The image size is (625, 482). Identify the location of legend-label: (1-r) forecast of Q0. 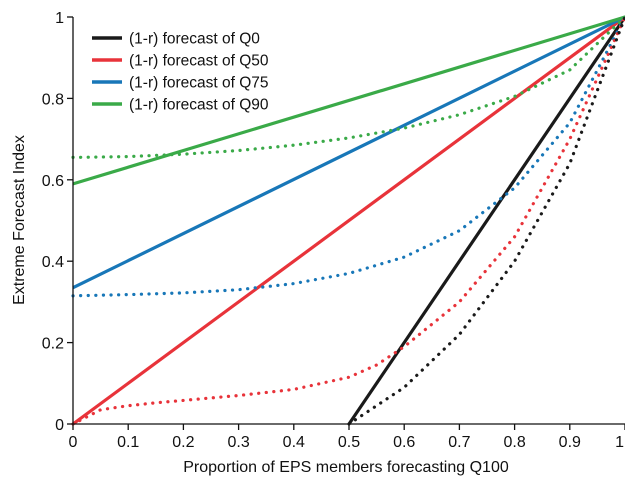
(194, 39).